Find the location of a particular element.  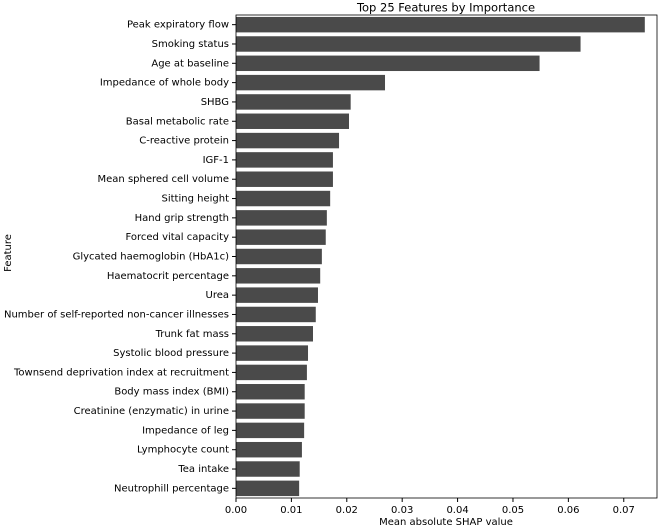

y-tick-label: Systolic blood pressure is located at coordinates (171, 353).